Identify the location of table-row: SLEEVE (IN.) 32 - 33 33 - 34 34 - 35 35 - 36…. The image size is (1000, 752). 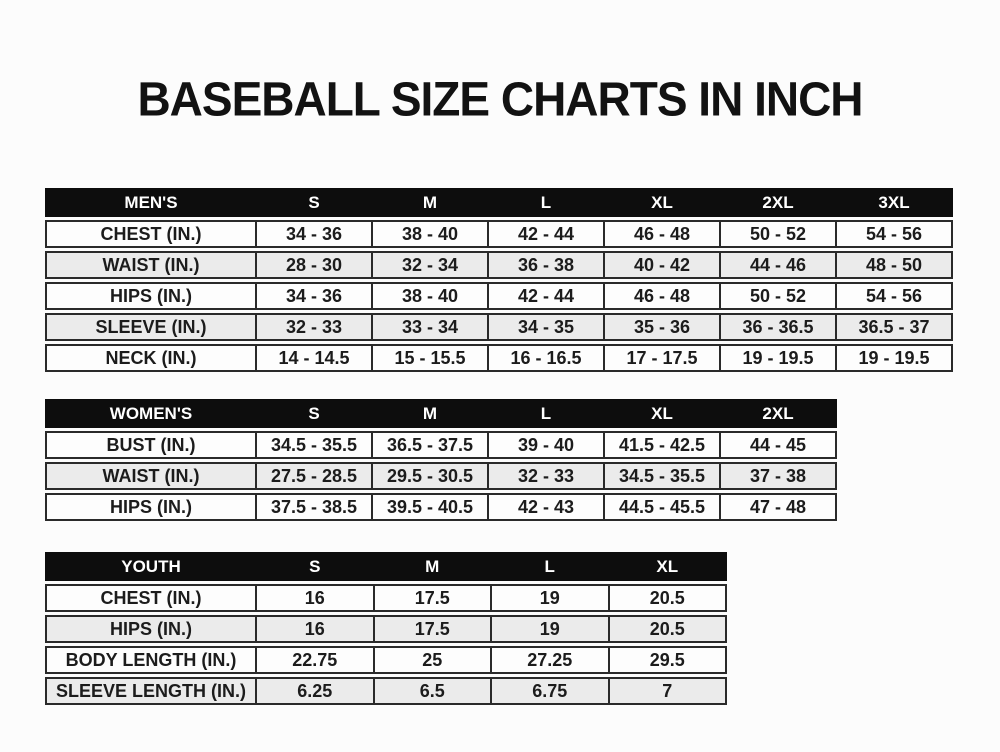
(499, 327).